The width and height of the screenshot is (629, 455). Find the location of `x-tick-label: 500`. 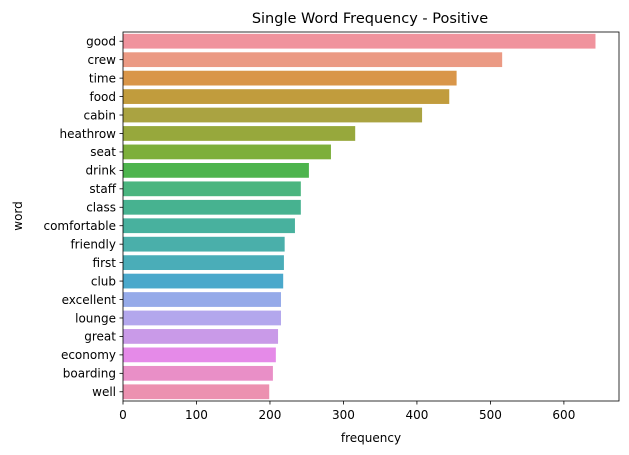

x-tick-label: 500 is located at coordinates (490, 415).